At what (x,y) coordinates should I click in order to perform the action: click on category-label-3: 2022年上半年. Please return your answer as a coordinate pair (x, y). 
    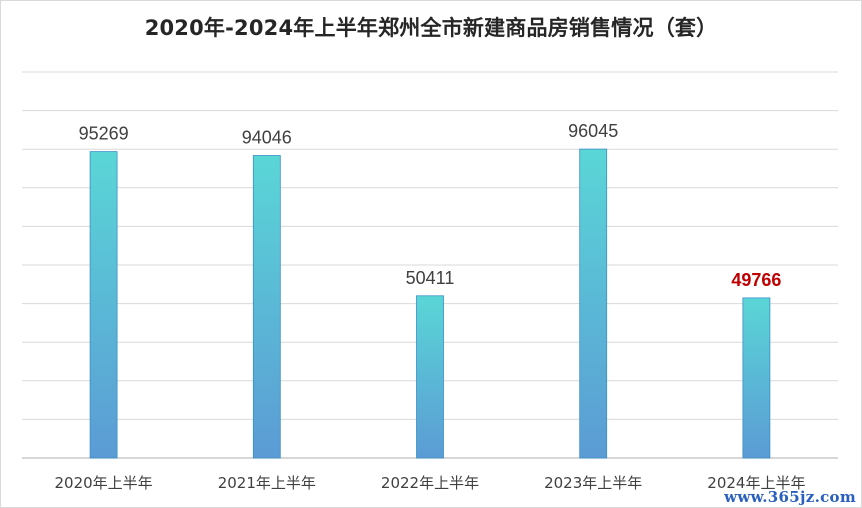
    Looking at the image, I should click on (430, 483).